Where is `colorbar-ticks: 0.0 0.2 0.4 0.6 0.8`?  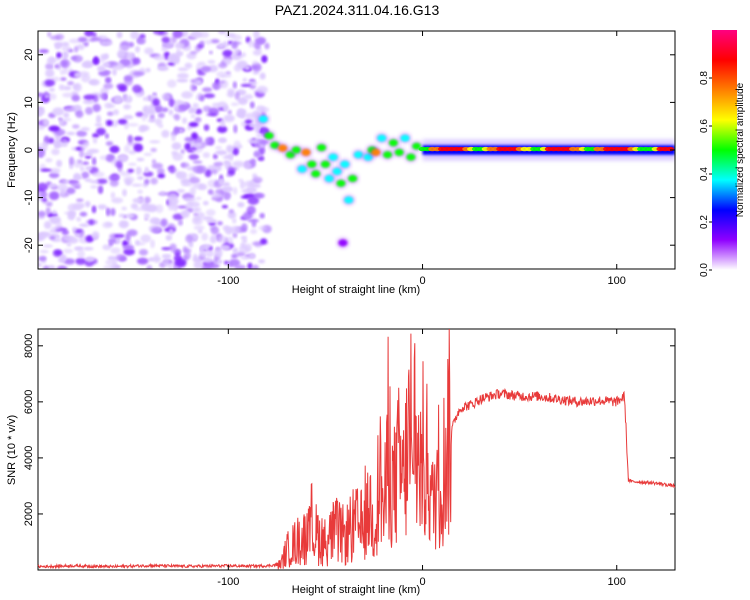
colorbar-ticks: 0.0 0.2 0.4 0.6 0.8 is located at coordinates (705, 174).